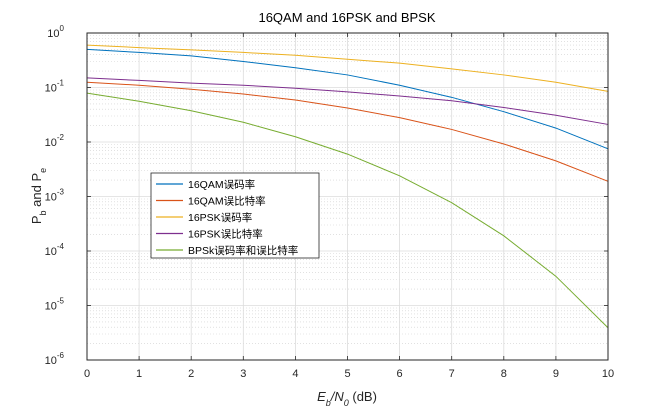 Image resolution: width=672 pixels, height=411 pixels. I want to click on y-tick-label: 10⁻⁴, so click(55, 250).